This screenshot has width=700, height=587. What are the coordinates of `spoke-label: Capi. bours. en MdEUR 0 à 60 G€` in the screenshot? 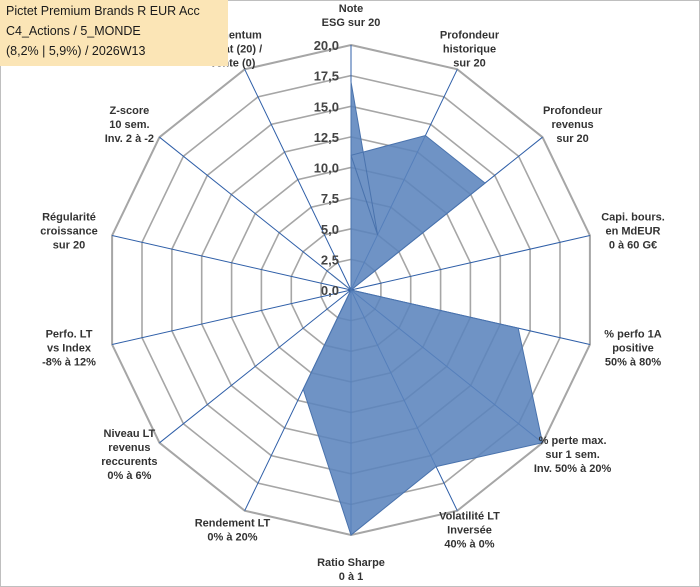 It's located at (633, 232).